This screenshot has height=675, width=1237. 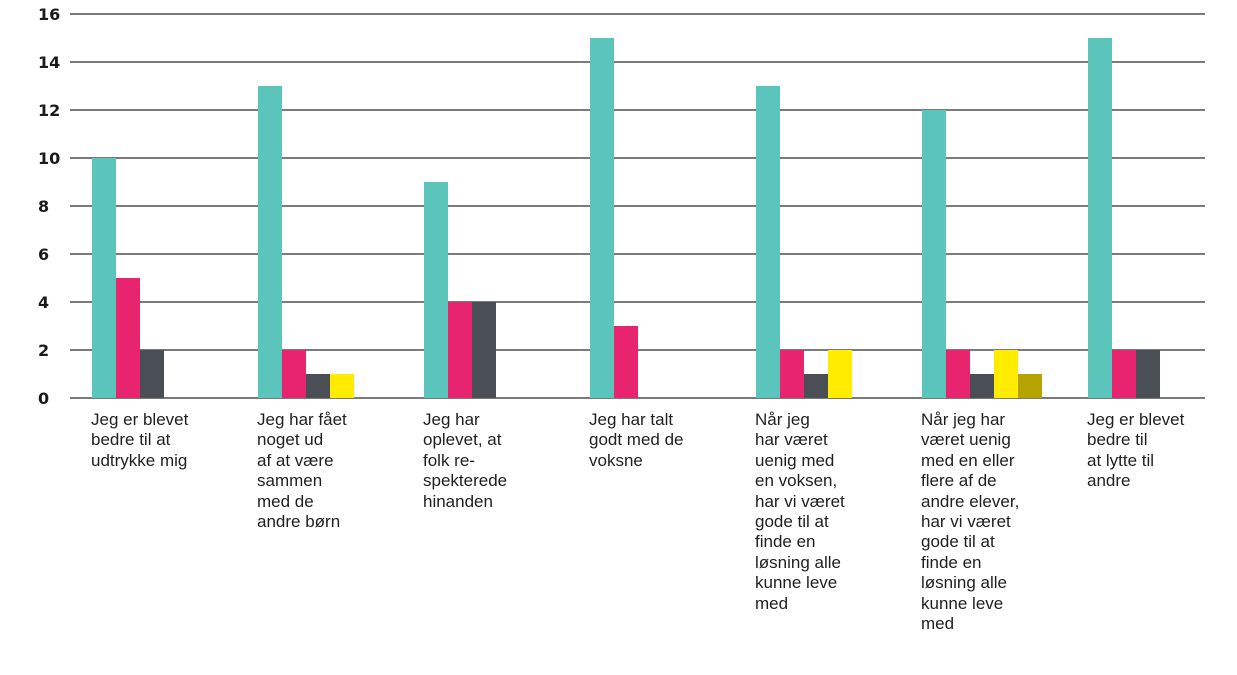 I want to click on bar-cat5-series3, so click(x=816, y=386).